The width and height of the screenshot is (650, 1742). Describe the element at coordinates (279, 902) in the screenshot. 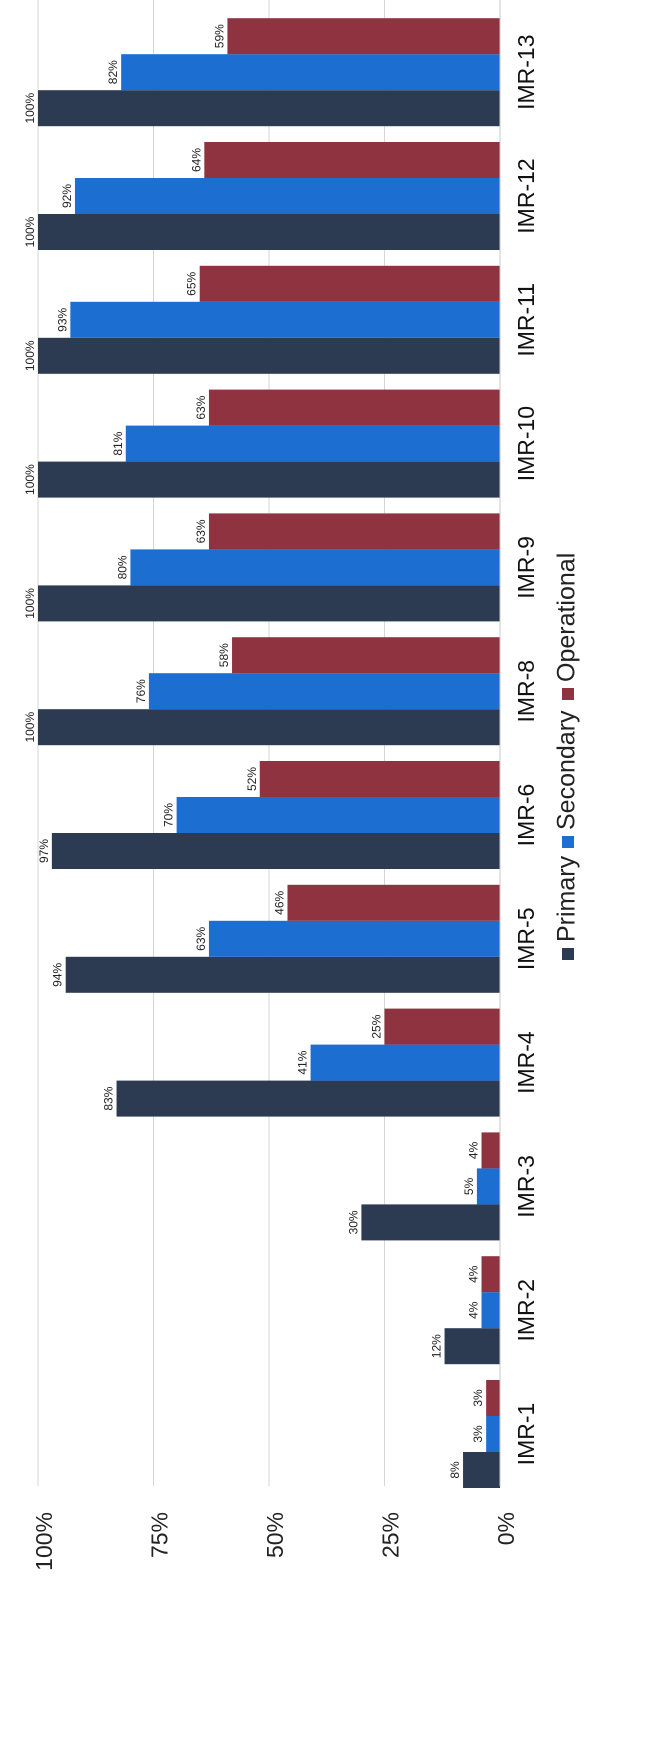

I see `data-label: 46%` at that location.